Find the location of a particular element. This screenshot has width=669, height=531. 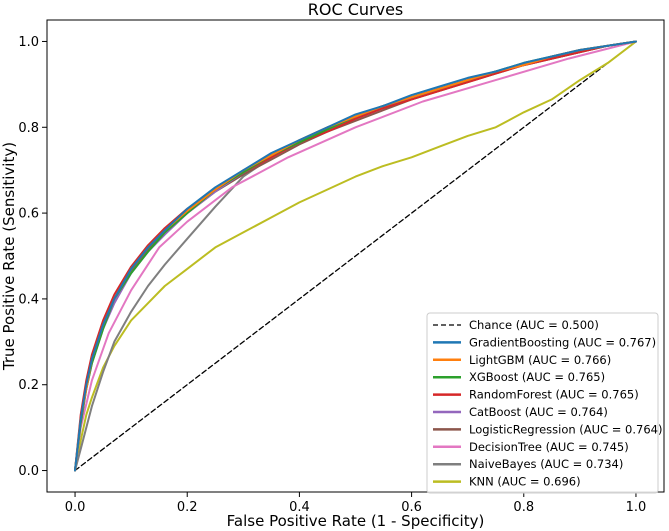

x-tick-label: 0.6 is located at coordinates (411, 507).